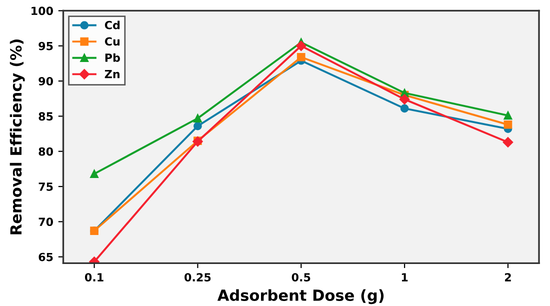 The height and width of the screenshot is (306, 550). Describe the element at coordinates (45, 116) in the screenshot. I see `y-tick-label: 85` at that location.